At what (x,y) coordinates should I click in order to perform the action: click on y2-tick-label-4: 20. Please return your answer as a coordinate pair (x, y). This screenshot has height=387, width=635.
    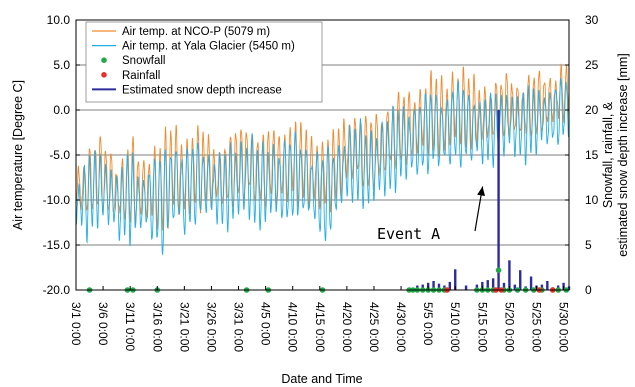
    Looking at the image, I should click on (592, 110).